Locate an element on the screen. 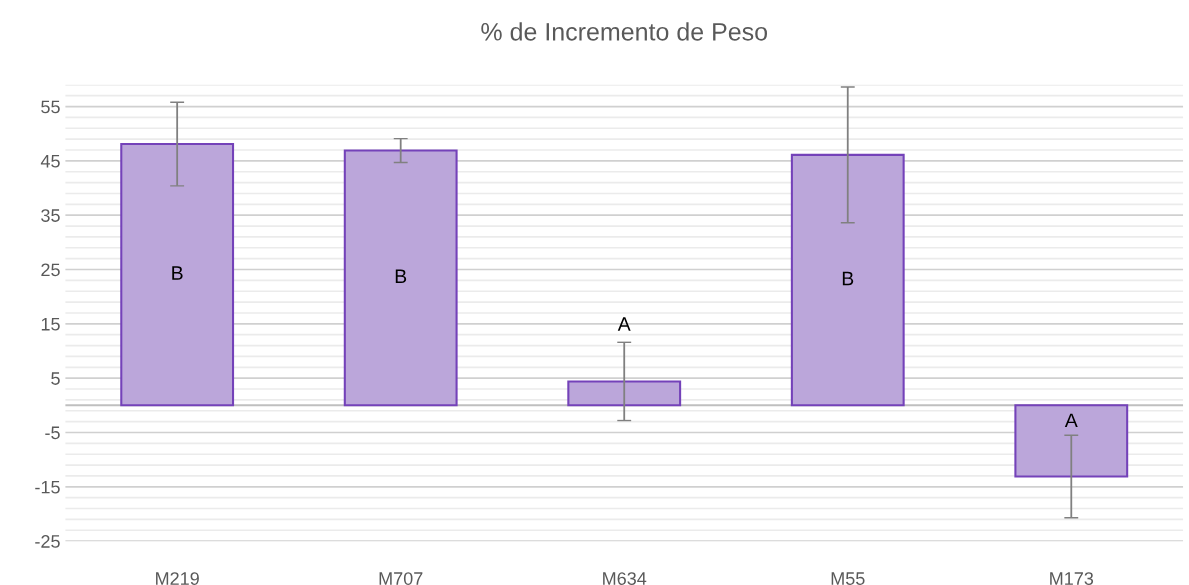  y-tick-label: 45 is located at coordinates (50, 161).